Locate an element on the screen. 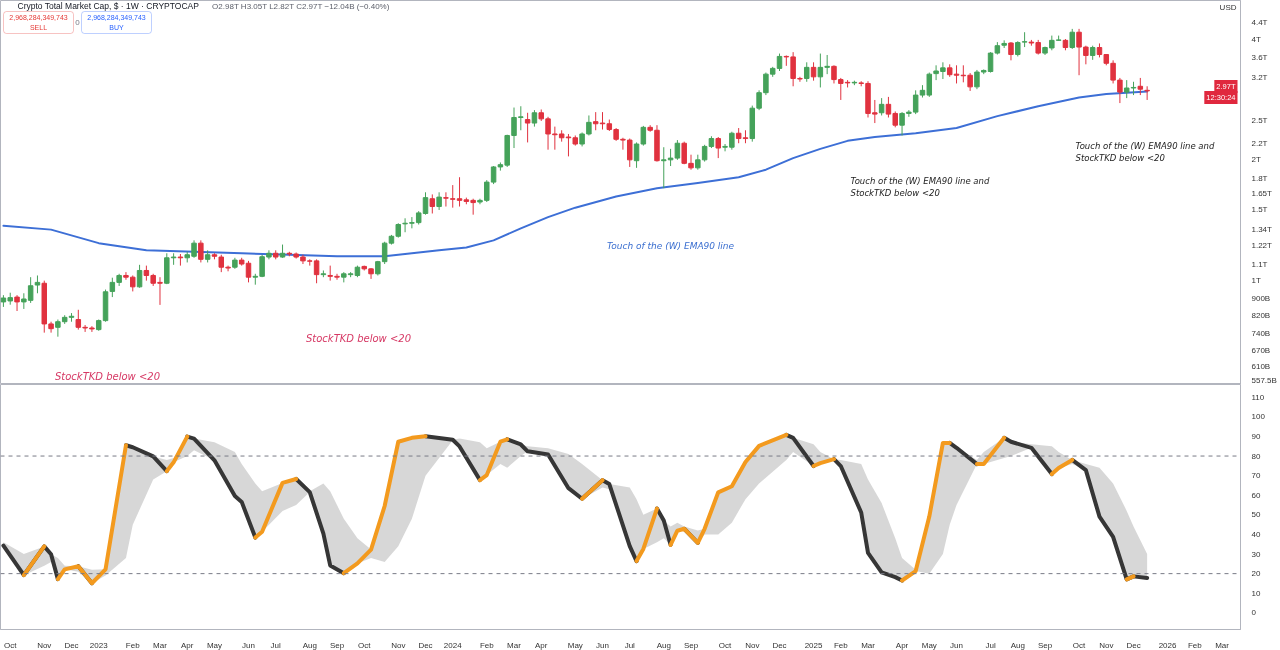 This screenshot has width=1280, height=650. y-tick-label: 820B is located at coordinates (1261, 315).